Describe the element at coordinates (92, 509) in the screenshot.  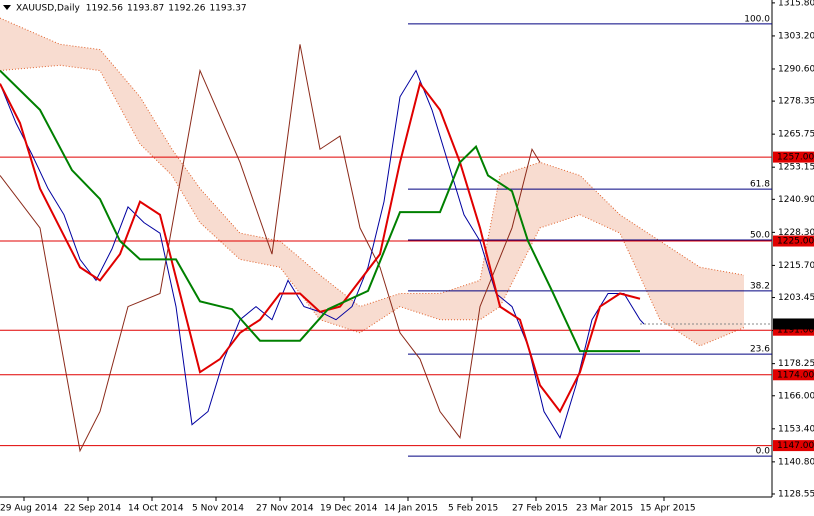
I see `x-tick-label: 22 Sep 2014` at that location.